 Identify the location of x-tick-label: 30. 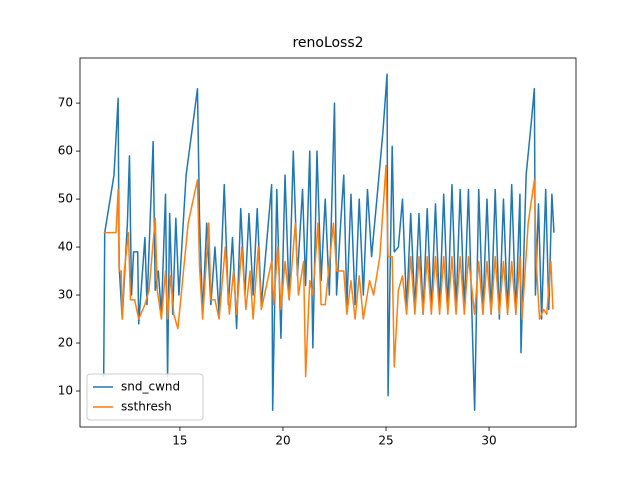
(488, 441).